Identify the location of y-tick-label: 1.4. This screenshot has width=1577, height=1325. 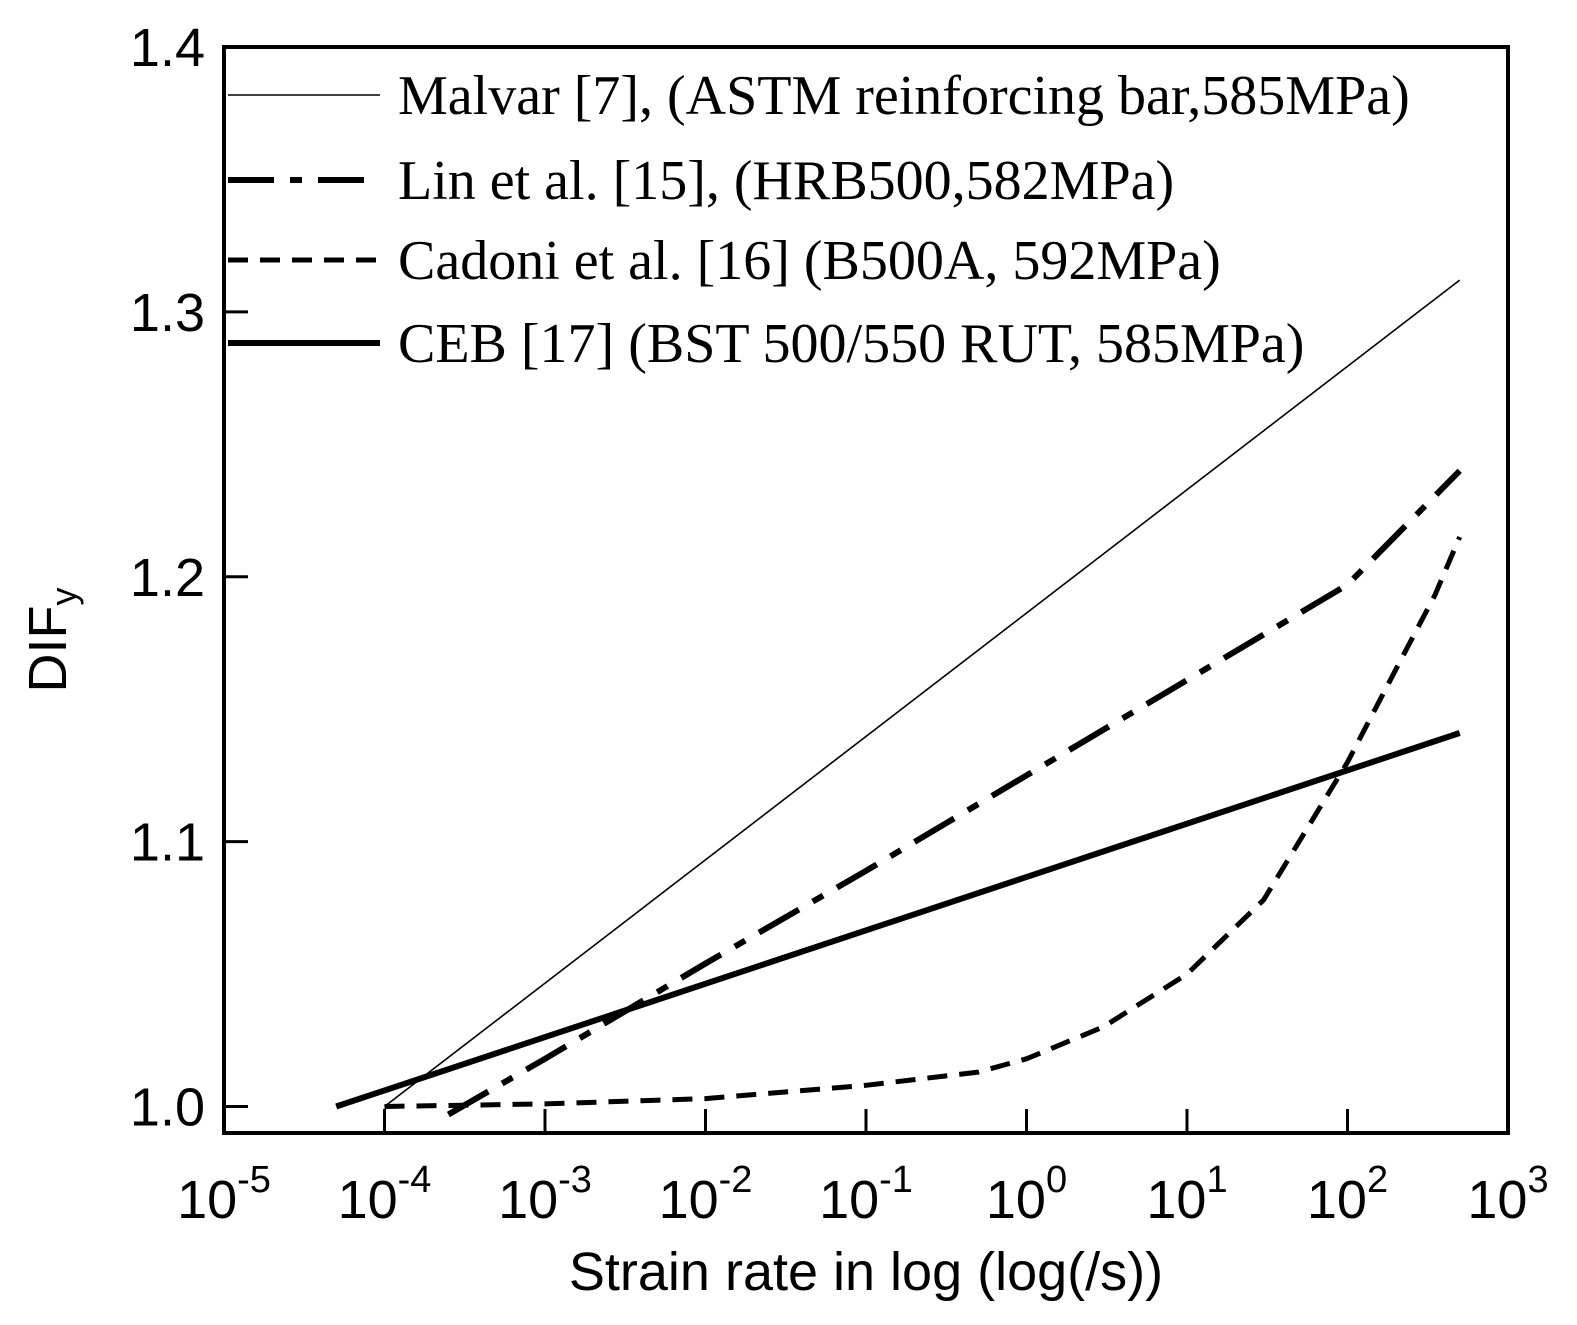
(167, 48).